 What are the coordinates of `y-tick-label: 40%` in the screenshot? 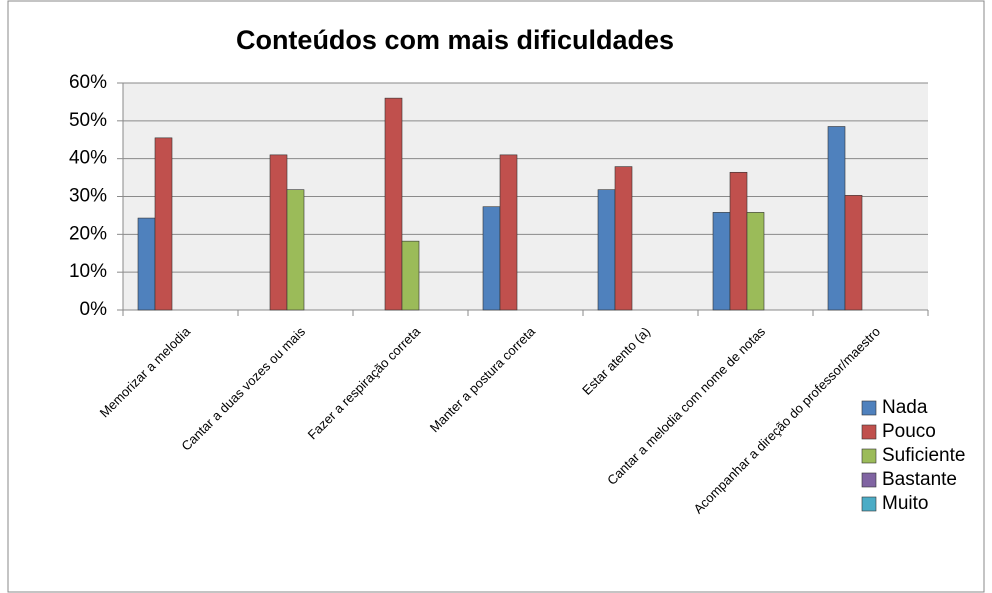 It's located at (88, 158).